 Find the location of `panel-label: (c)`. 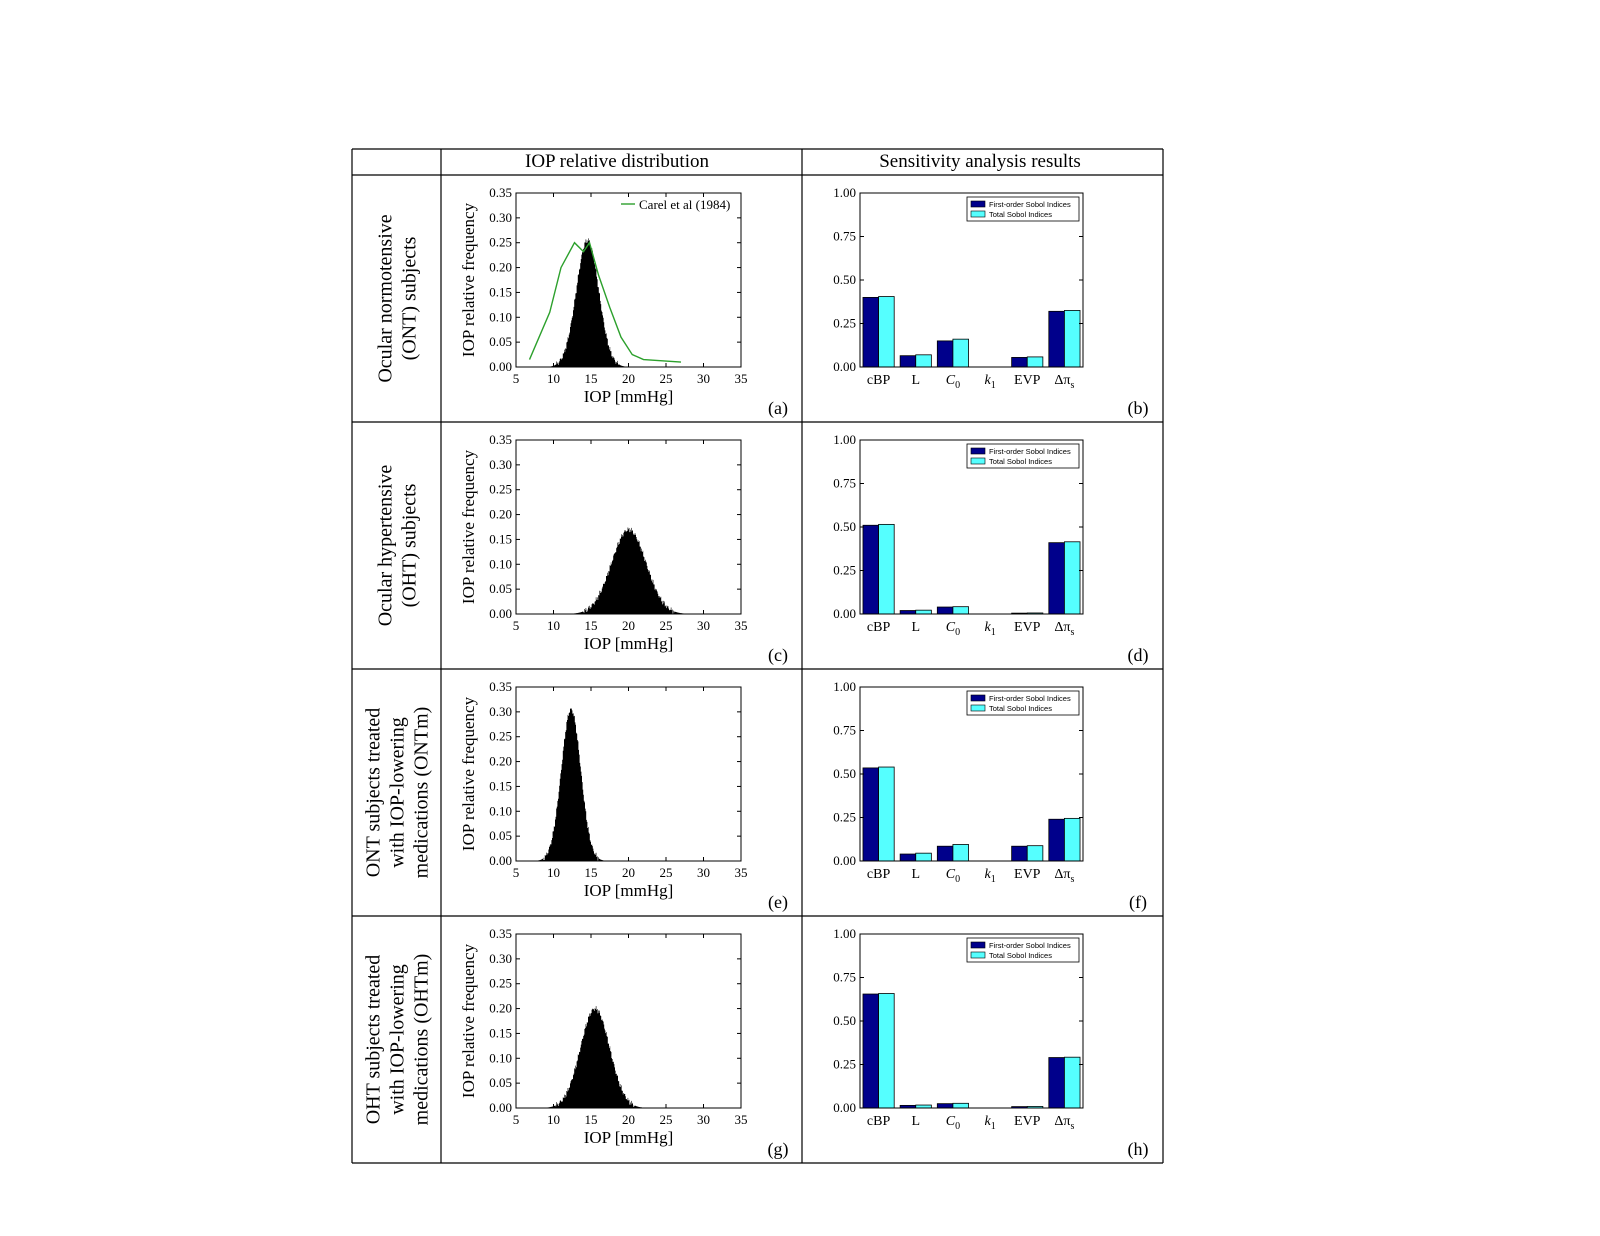

panel-label: (c) is located at coordinates (778, 655).